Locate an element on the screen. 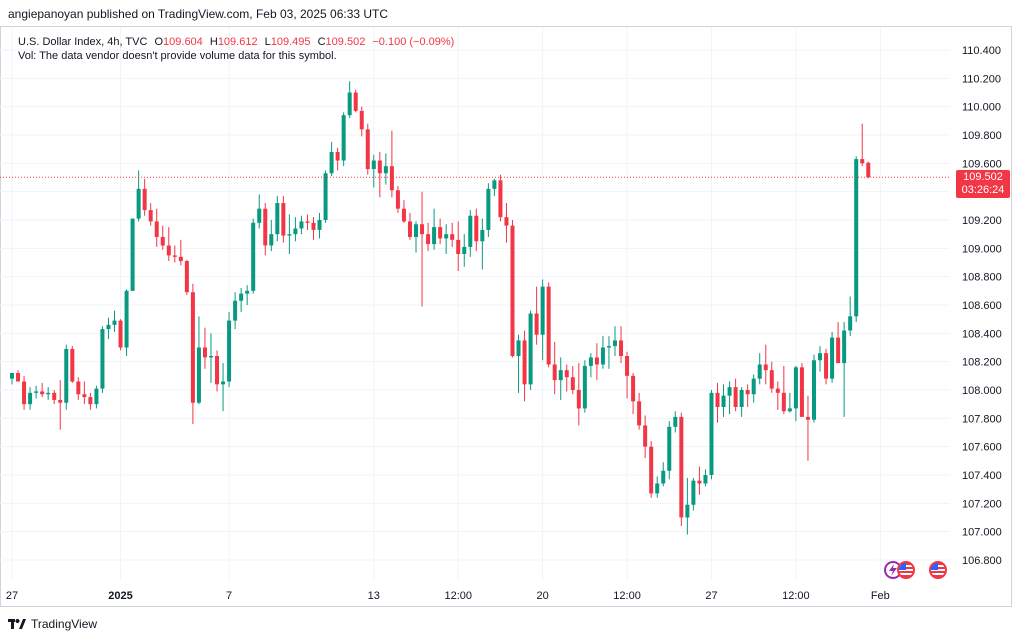 The height and width of the screenshot is (641, 1024). y-tick-label: 110.000 is located at coordinates (981, 108).